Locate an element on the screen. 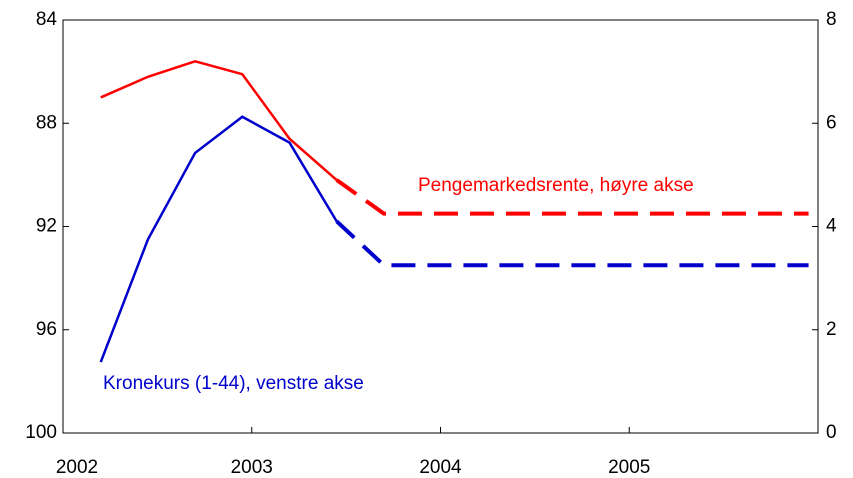 The image size is (853, 478). y-tick-label: 92 is located at coordinates (46, 226).